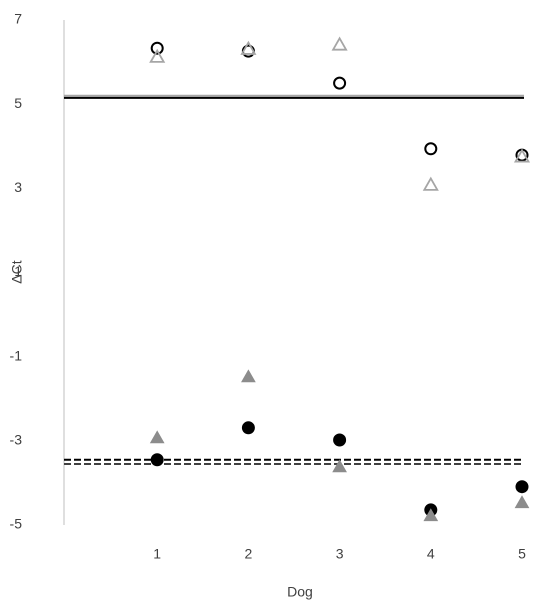 Image resolution: width=550 pixels, height=612 pixels. What do you see at coordinates (249, 554) in the screenshot?
I see `x-tick-label: 2` at bounding box center [249, 554].